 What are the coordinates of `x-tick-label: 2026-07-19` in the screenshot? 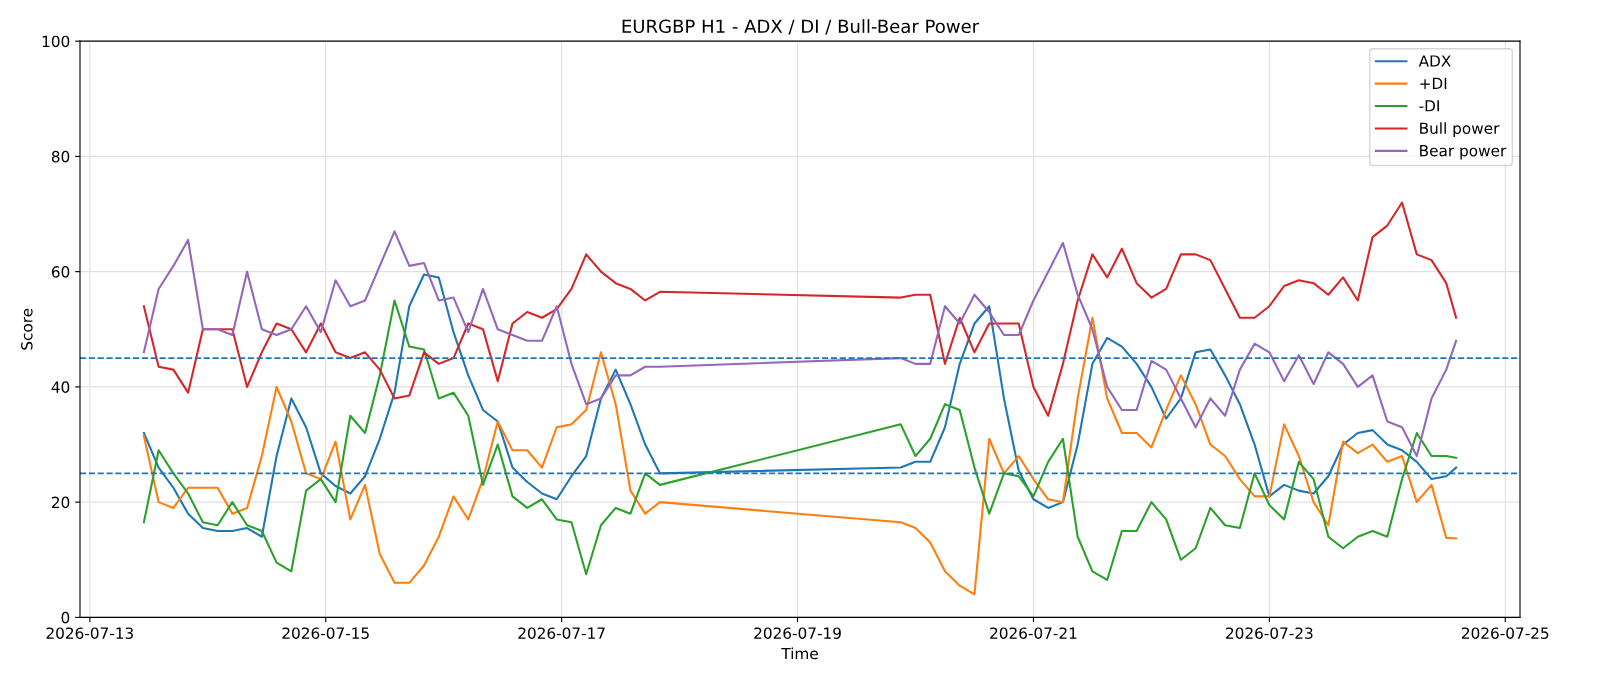 It's located at (797, 633).